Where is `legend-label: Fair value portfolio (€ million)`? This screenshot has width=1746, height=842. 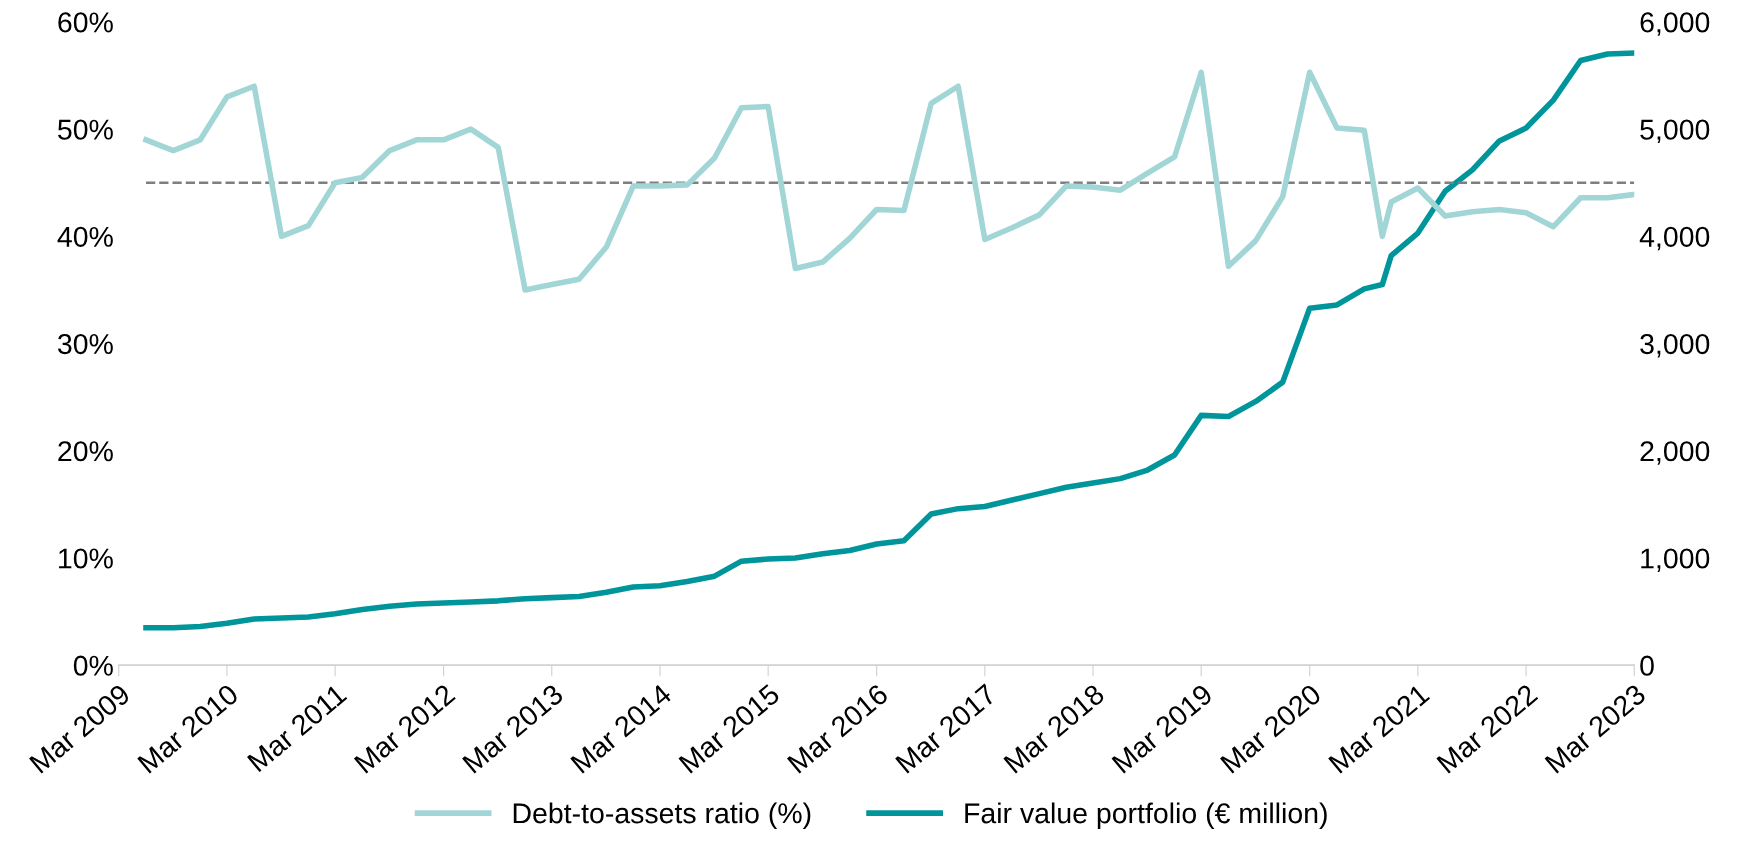
legend-label: Fair value portfolio (€ million) is located at coordinates (1146, 815).